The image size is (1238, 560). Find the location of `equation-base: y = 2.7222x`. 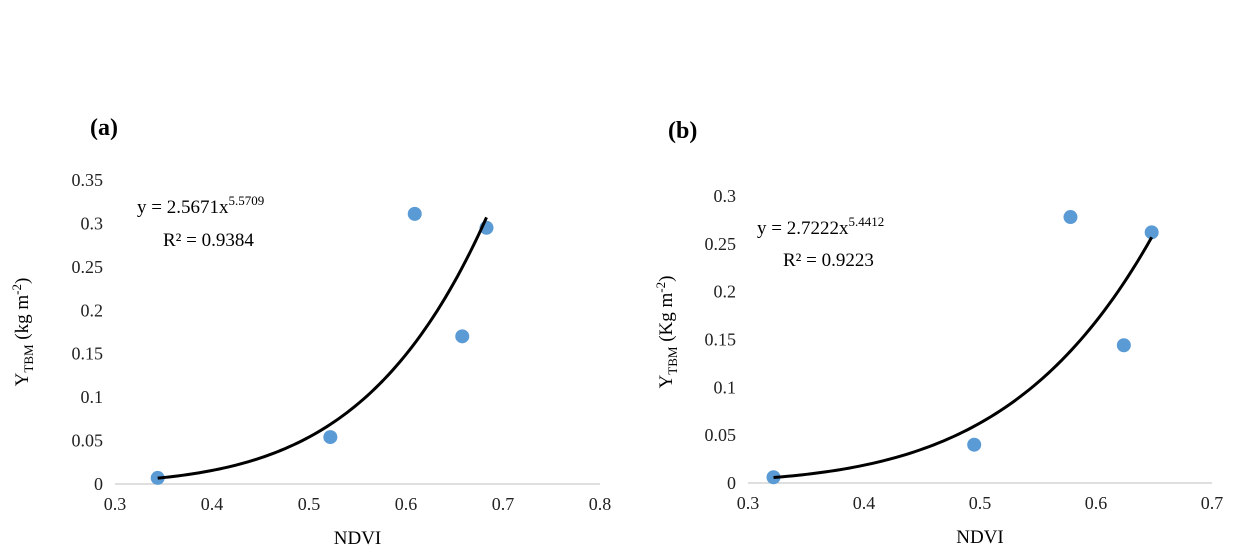

equation-base: y = 2.7222x is located at coordinates (803, 228).